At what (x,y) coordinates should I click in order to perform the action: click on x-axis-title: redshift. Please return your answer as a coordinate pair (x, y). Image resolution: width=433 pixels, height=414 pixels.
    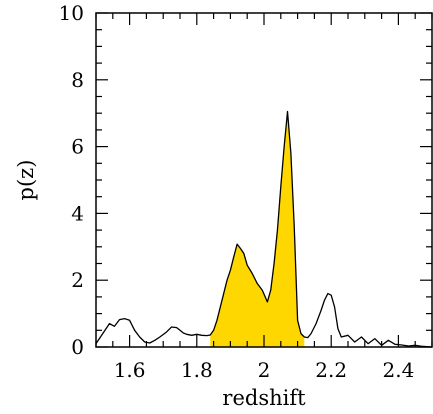
    Looking at the image, I should click on (264, 398).